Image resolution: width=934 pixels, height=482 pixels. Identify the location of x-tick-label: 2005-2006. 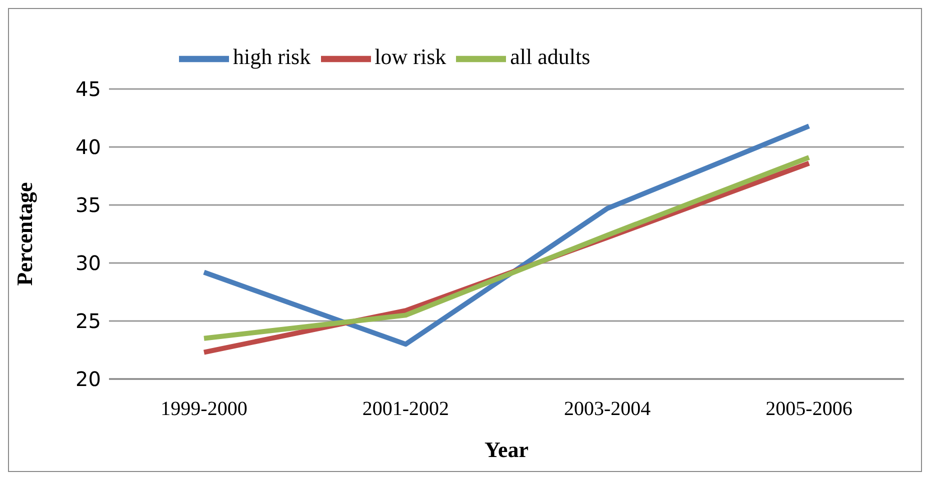
(809, 409).